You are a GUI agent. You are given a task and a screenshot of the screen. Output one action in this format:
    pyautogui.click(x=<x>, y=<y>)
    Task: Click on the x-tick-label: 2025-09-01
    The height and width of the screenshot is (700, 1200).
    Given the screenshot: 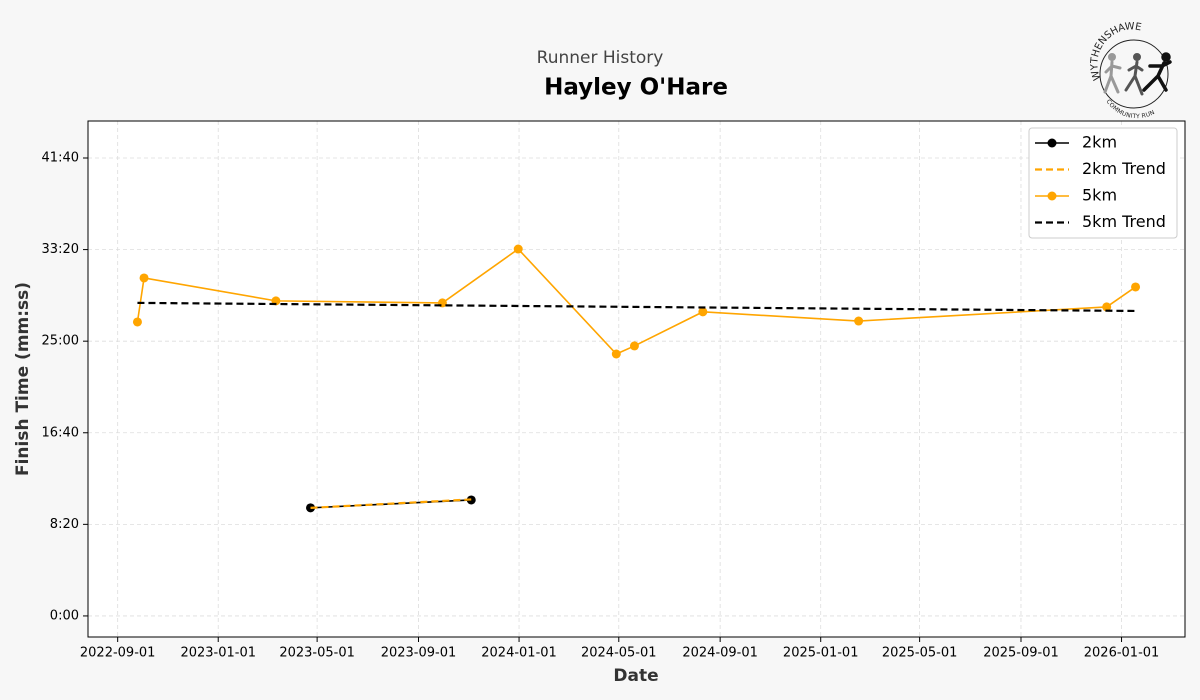 What is the action you would take?
    pyautogui.click(x=1021, y=653)
    